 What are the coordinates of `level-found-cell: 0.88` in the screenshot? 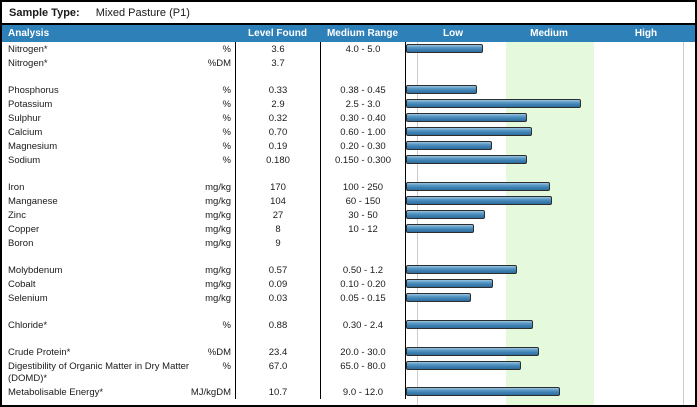 It's located at (277, 325).